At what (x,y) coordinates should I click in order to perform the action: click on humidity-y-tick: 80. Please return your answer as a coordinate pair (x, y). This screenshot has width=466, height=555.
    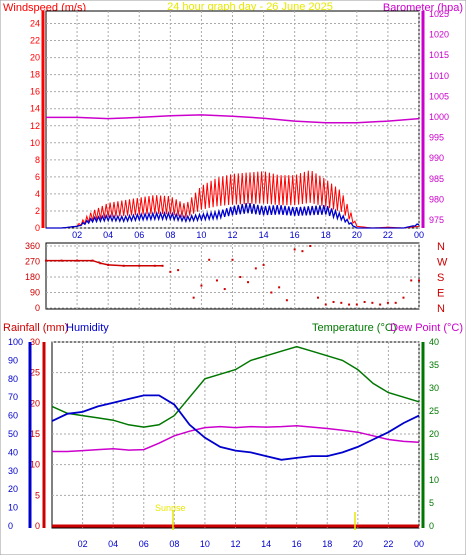
    Looking at the image, I should click on (13, 379).